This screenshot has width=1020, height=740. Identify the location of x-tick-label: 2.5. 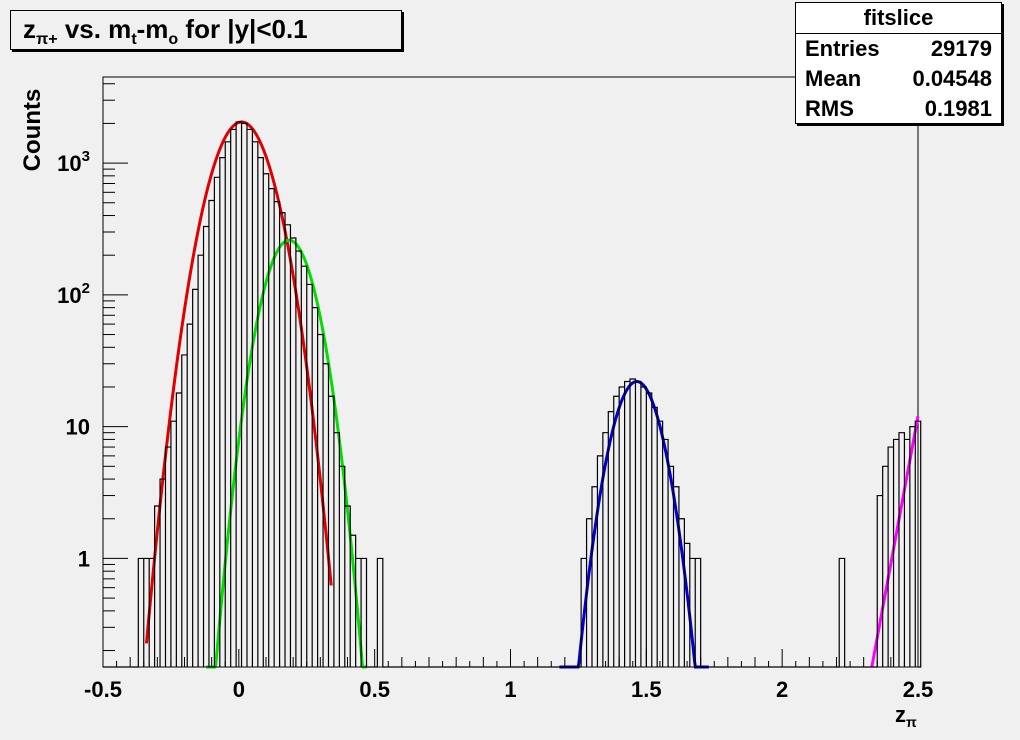
(918, 689).